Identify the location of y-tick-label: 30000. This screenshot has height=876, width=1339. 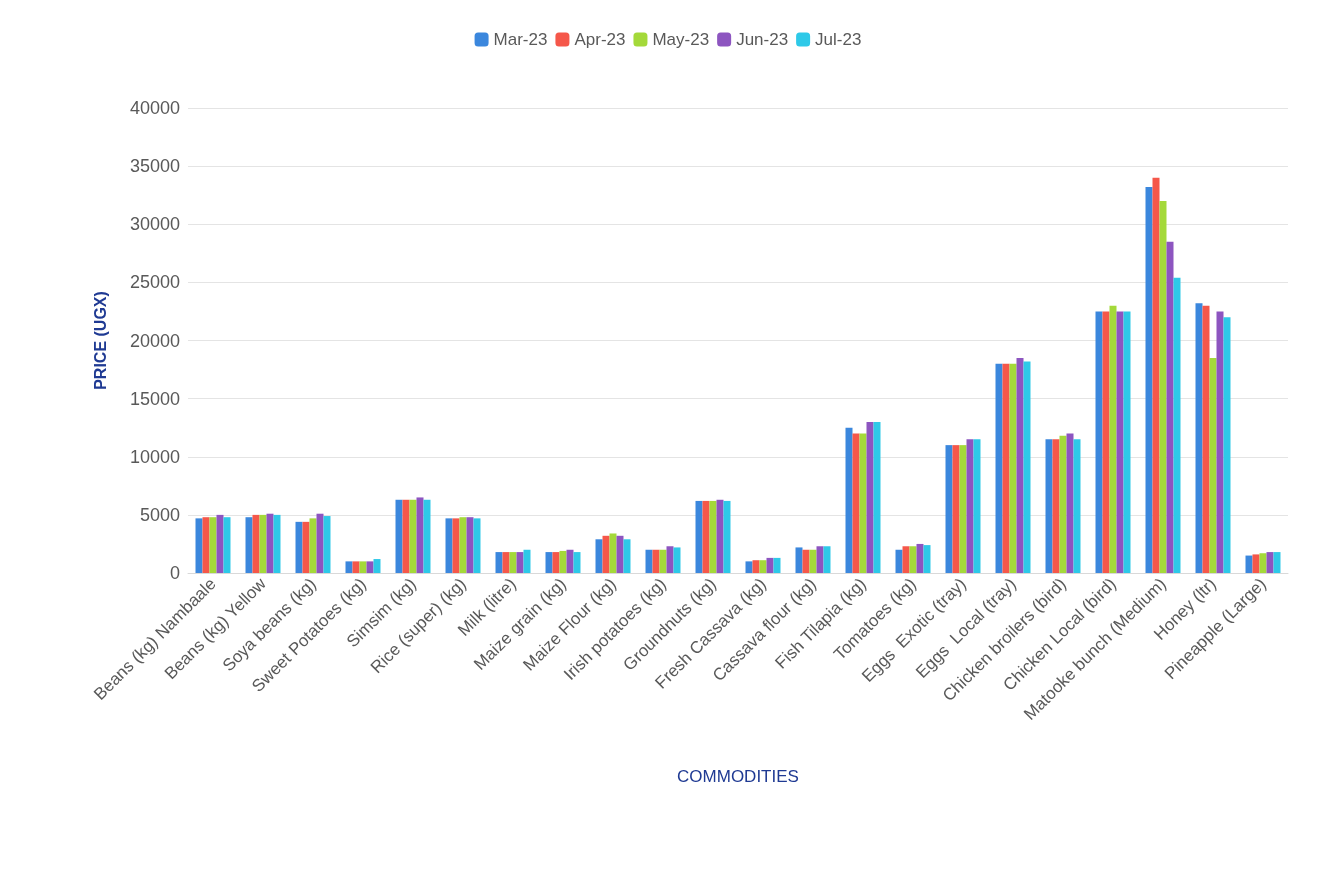
(154, 224).